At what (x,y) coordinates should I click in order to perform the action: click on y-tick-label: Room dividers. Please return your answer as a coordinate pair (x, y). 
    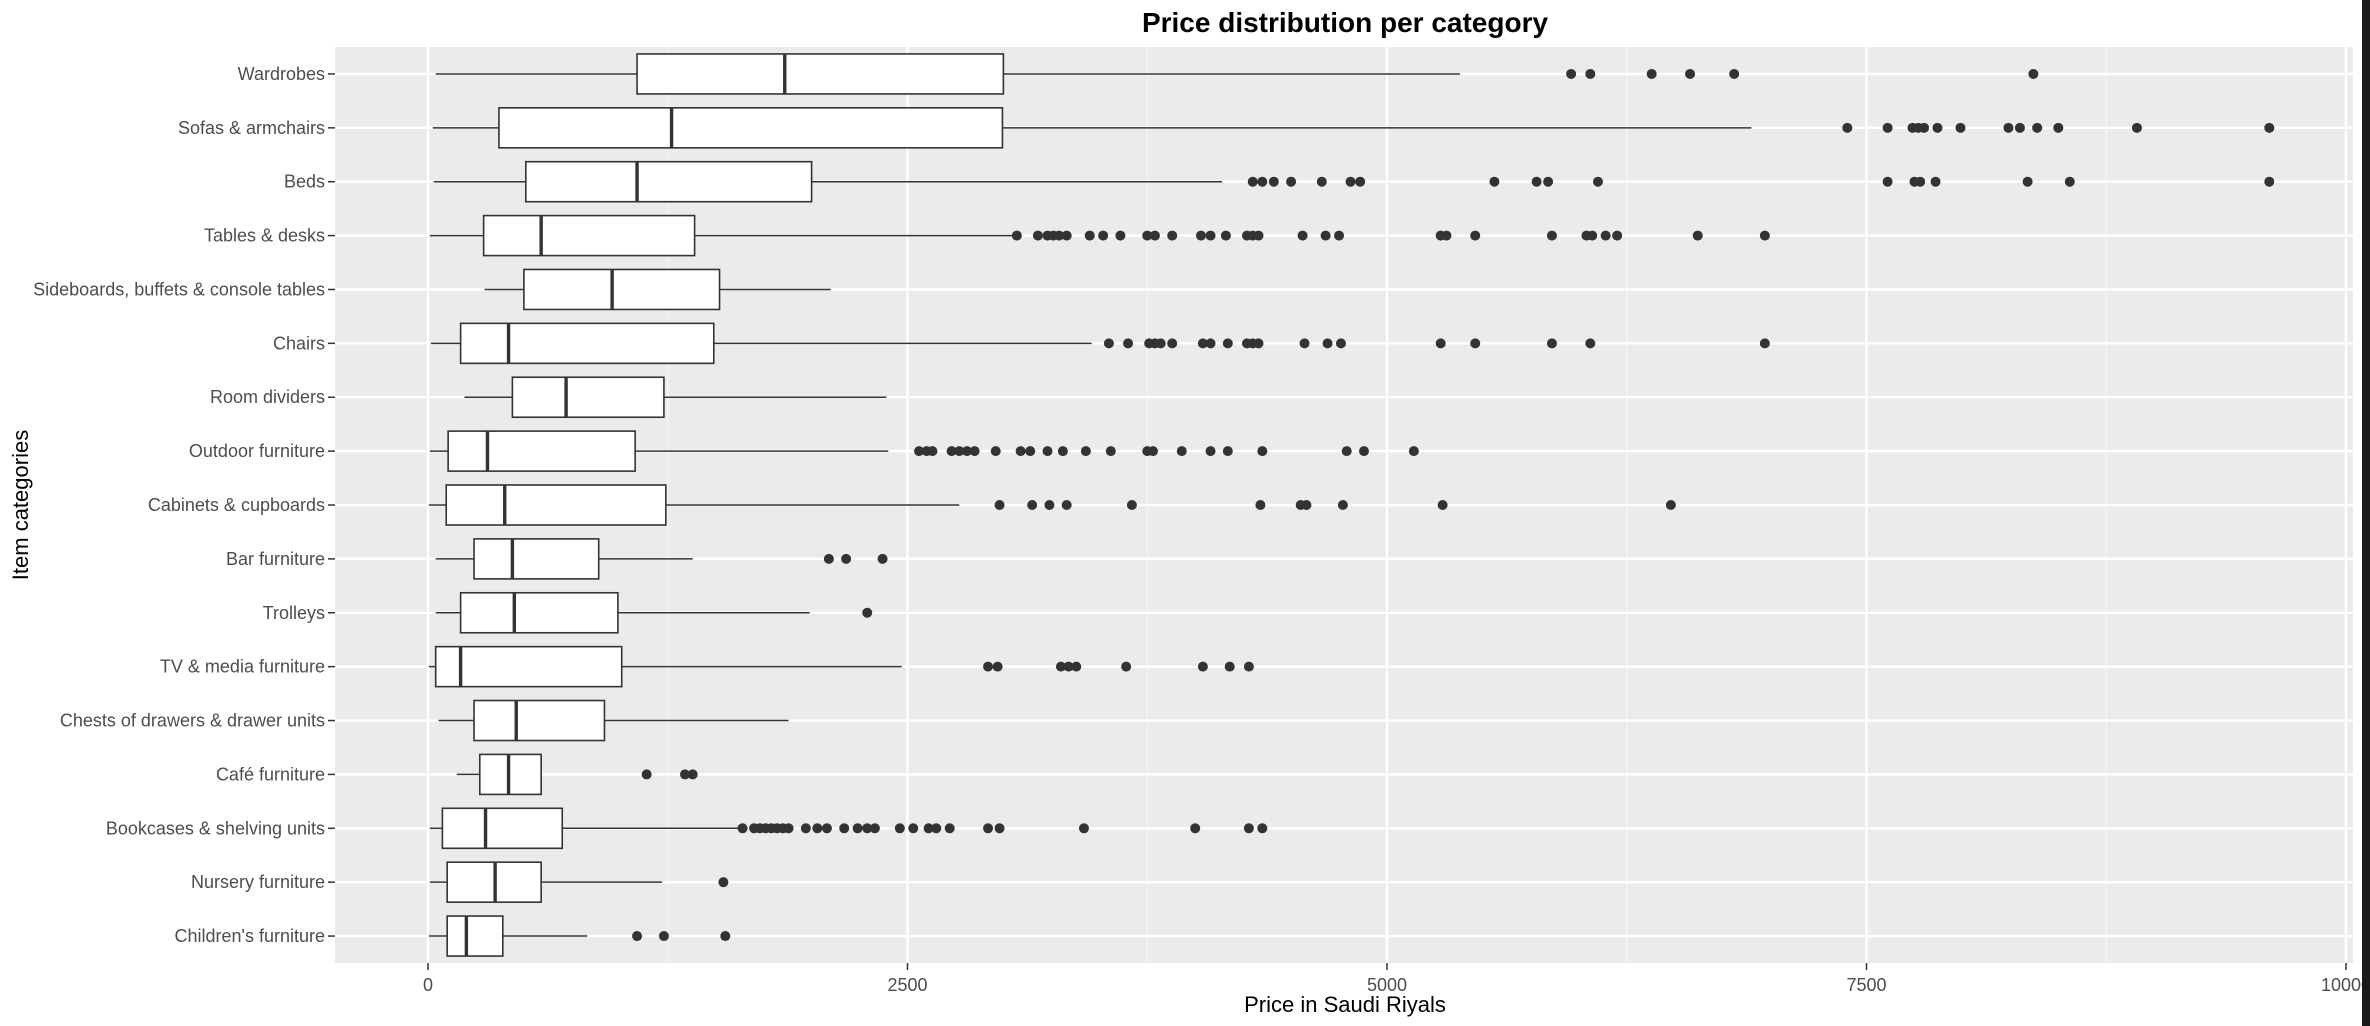
    Looking at the image, I should click on (267, 397).